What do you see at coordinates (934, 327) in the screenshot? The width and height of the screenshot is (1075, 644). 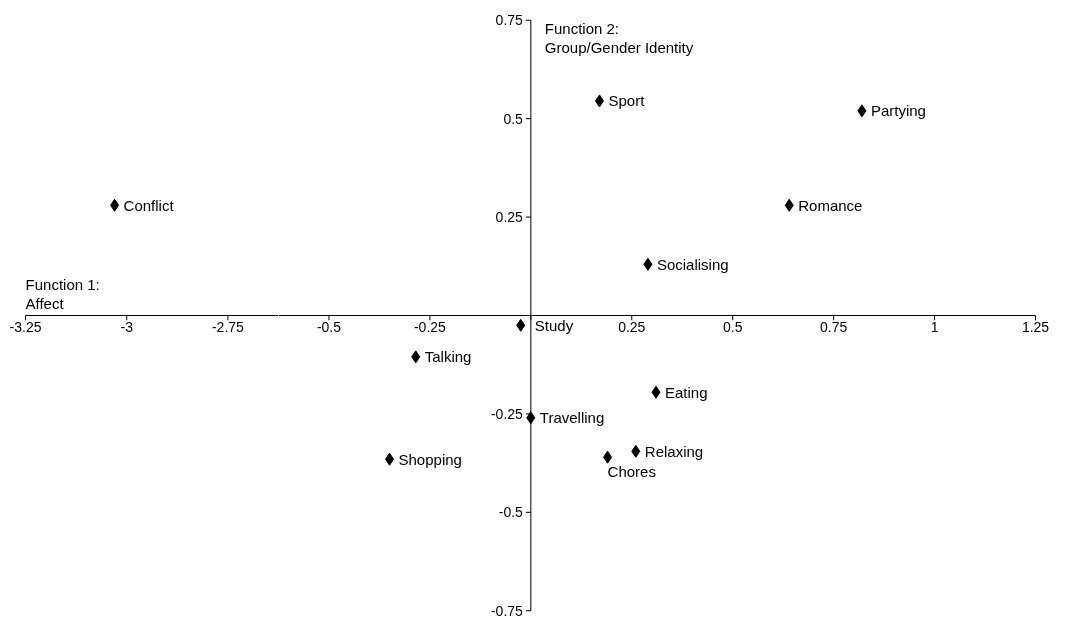 I see `x-tick-label: 1` at bounding box center [934, 327].